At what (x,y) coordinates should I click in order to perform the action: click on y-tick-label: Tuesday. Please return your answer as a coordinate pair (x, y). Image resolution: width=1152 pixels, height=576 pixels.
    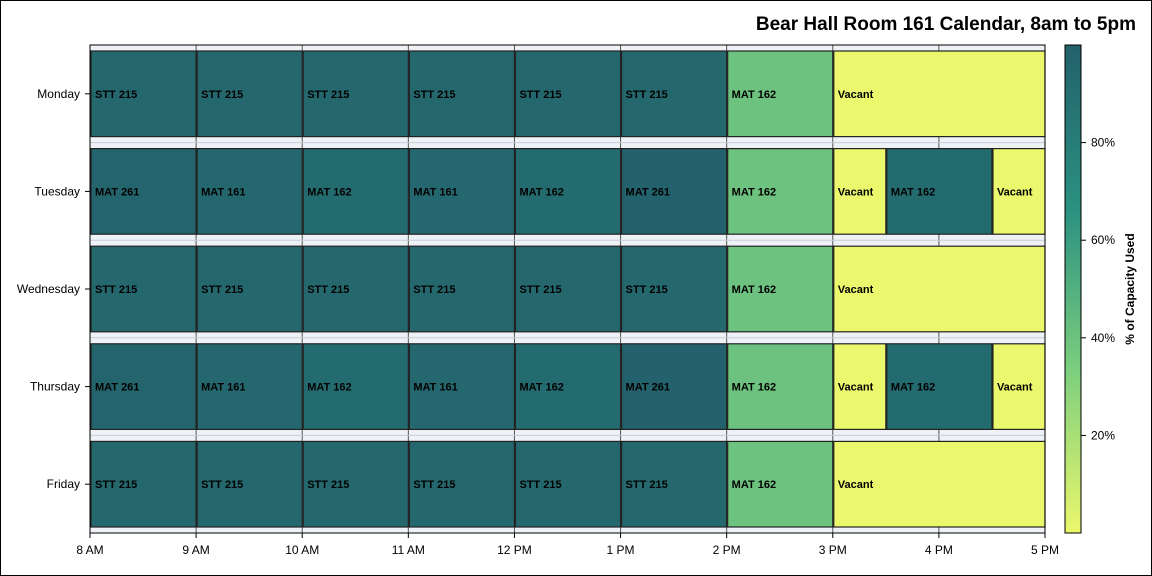
    Looking at the image, I should click on (57, 191).